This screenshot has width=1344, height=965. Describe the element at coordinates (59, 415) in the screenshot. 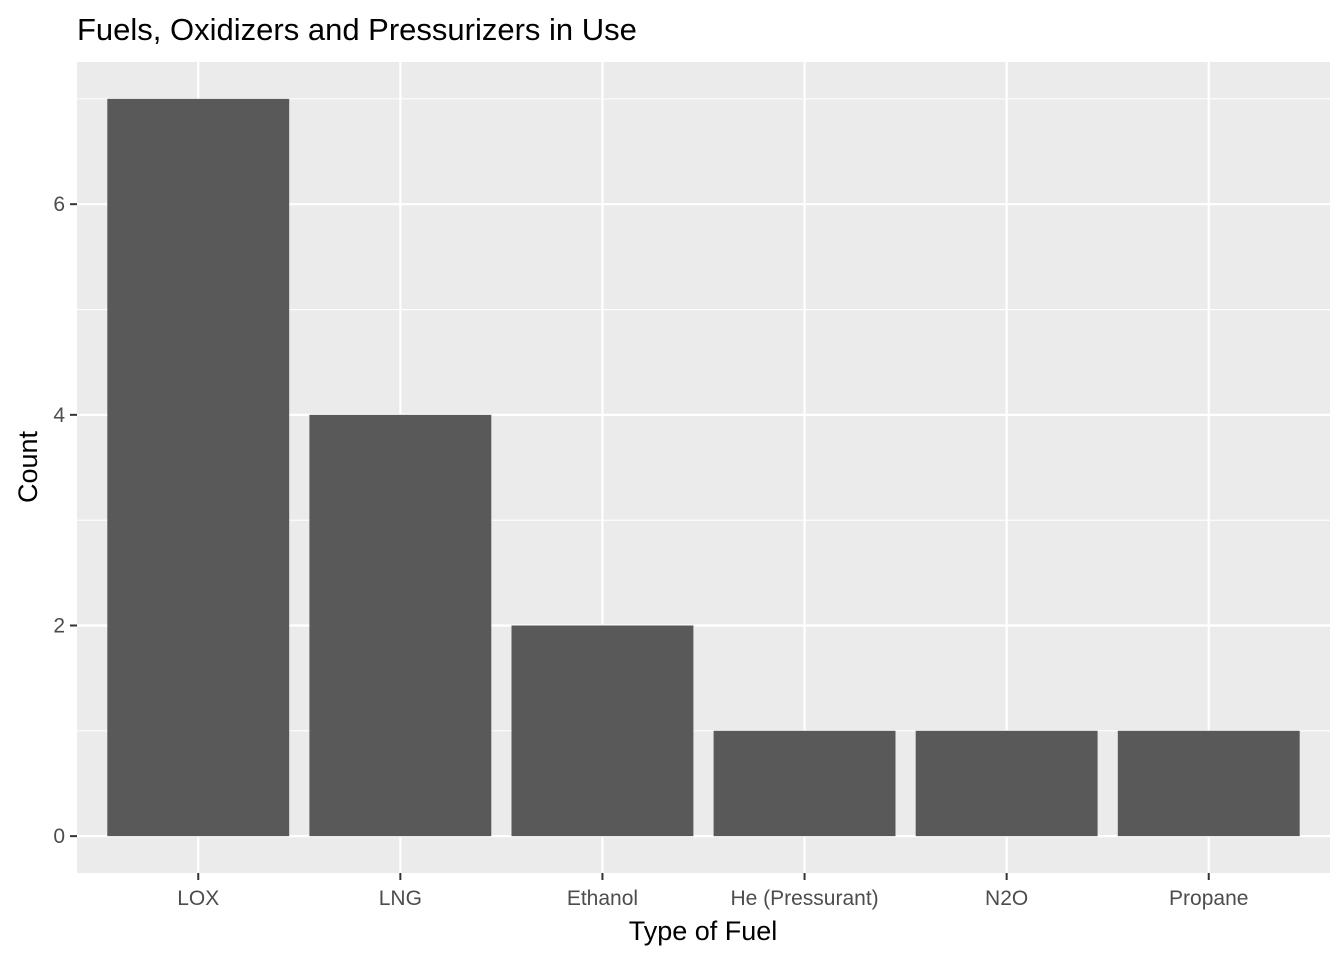

I see `y-tick-label: 4` at that location.